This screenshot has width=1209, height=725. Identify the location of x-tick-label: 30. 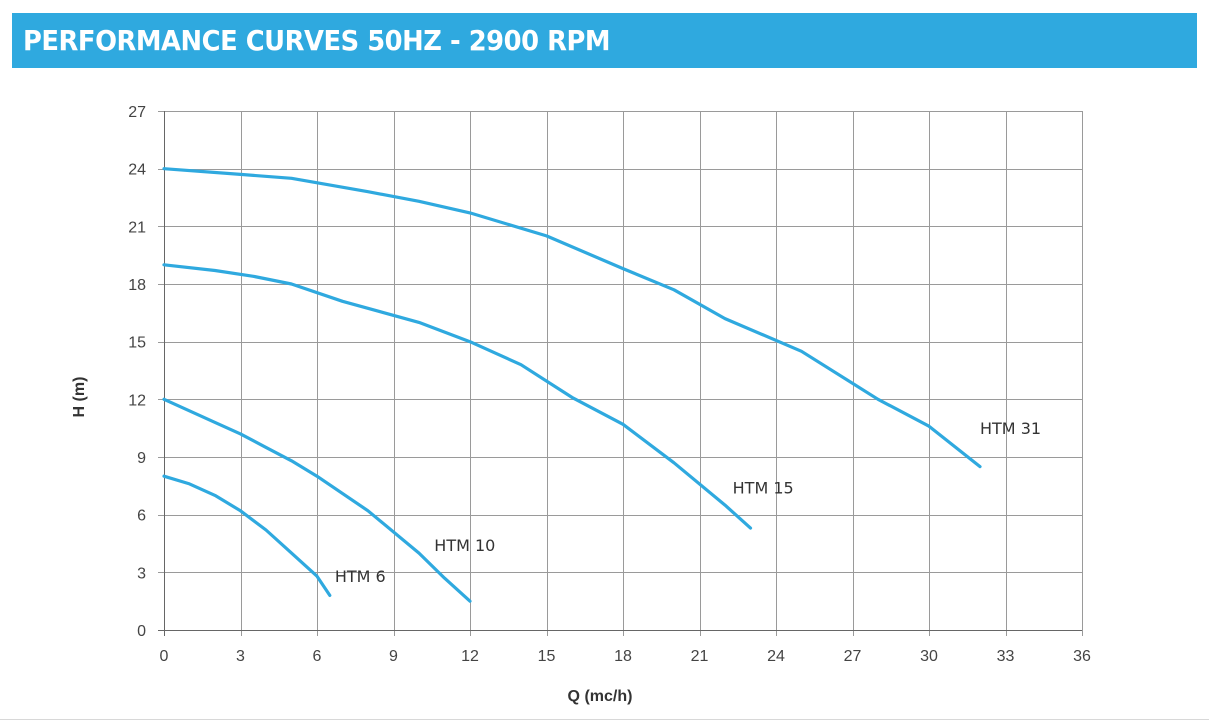
(929, 656).